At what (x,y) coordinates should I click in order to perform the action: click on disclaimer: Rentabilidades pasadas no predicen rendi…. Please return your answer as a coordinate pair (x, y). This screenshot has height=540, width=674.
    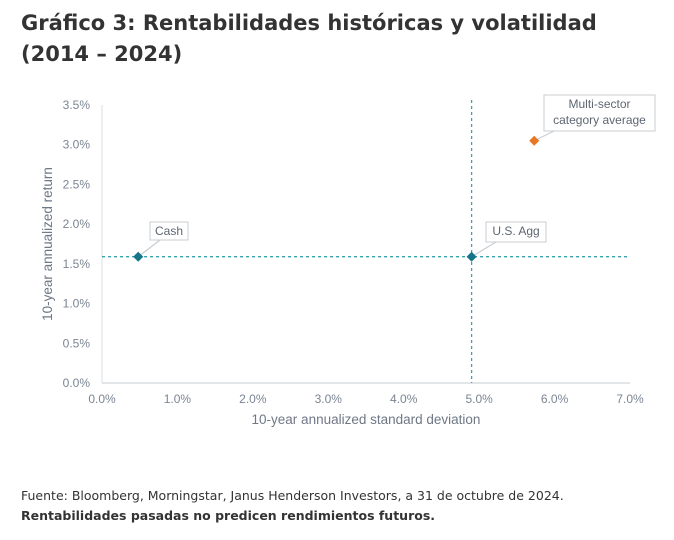
    Looking at the image, I should click on (228, 515).